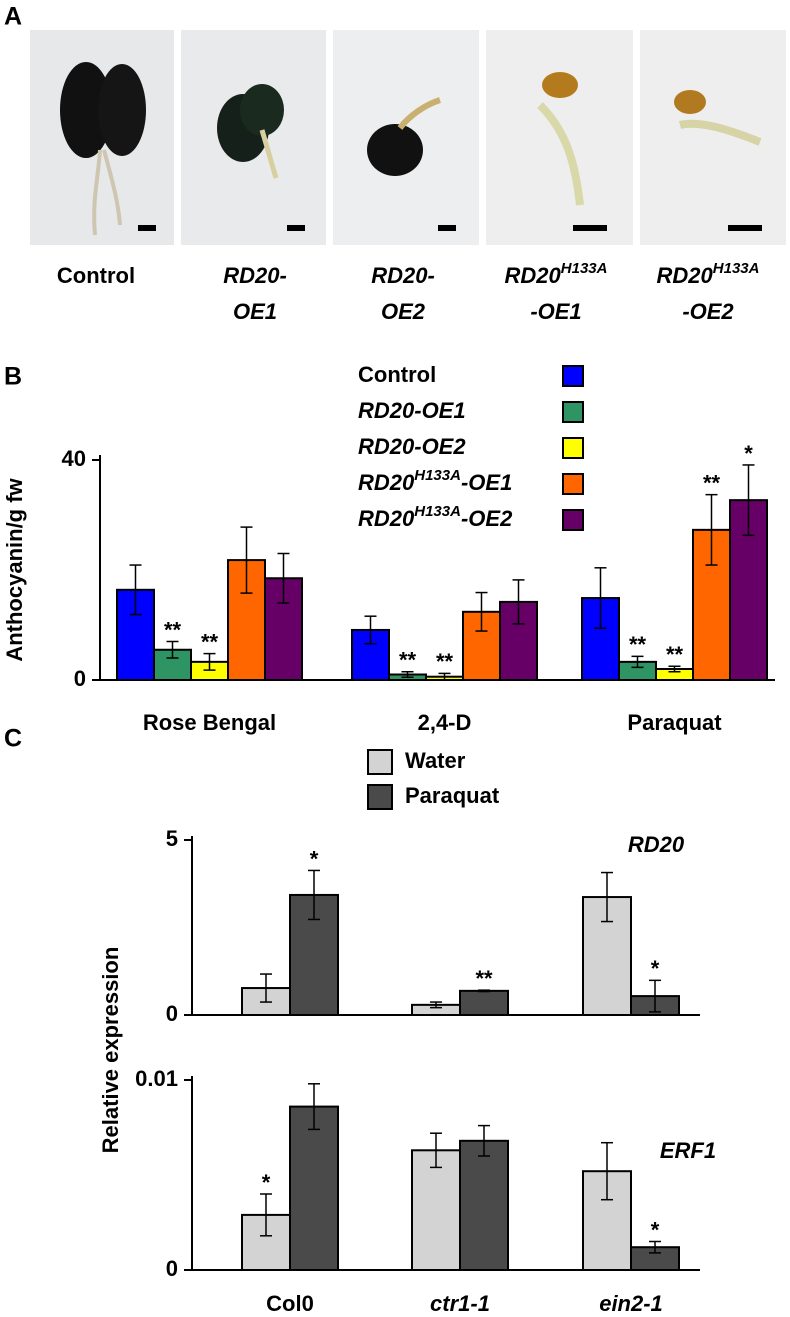 The width and height of the screenshot is (790, 1317). I want to click on photo-caption: OE1, so click(255, 311).